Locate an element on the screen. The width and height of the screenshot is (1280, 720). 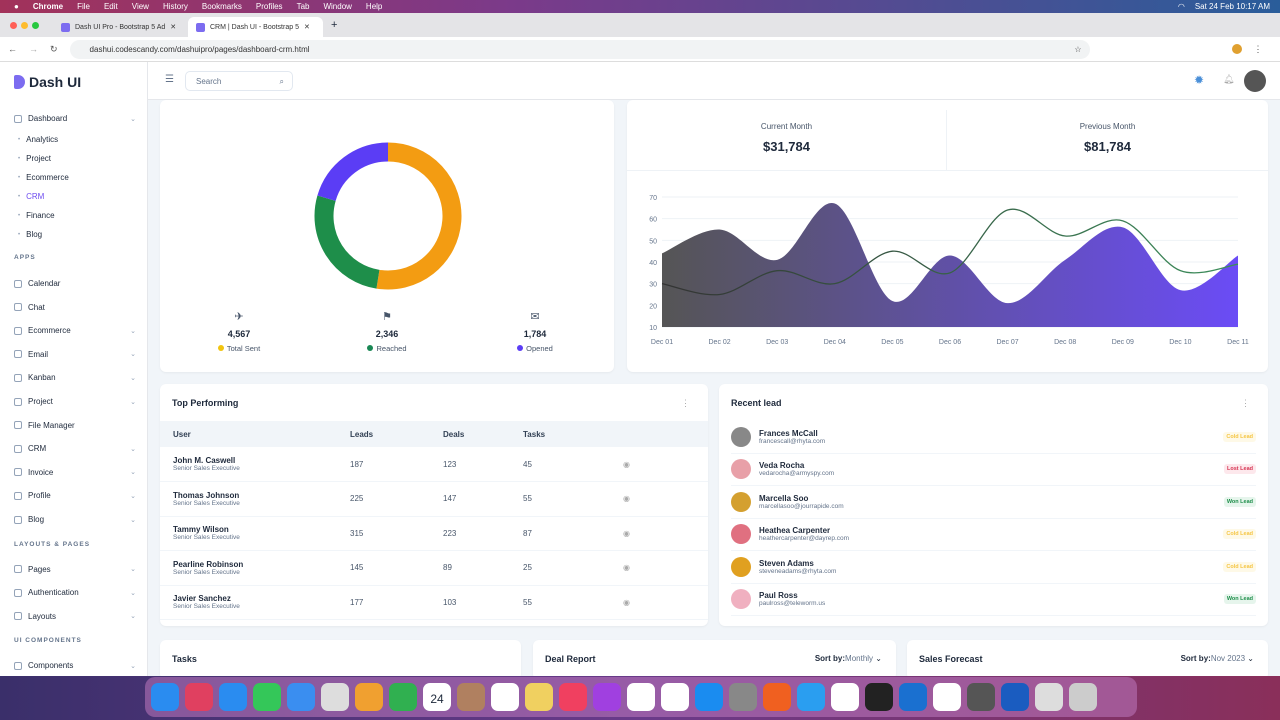
bell-icon: 🔔︎ is located at coordinates (1229, 79).